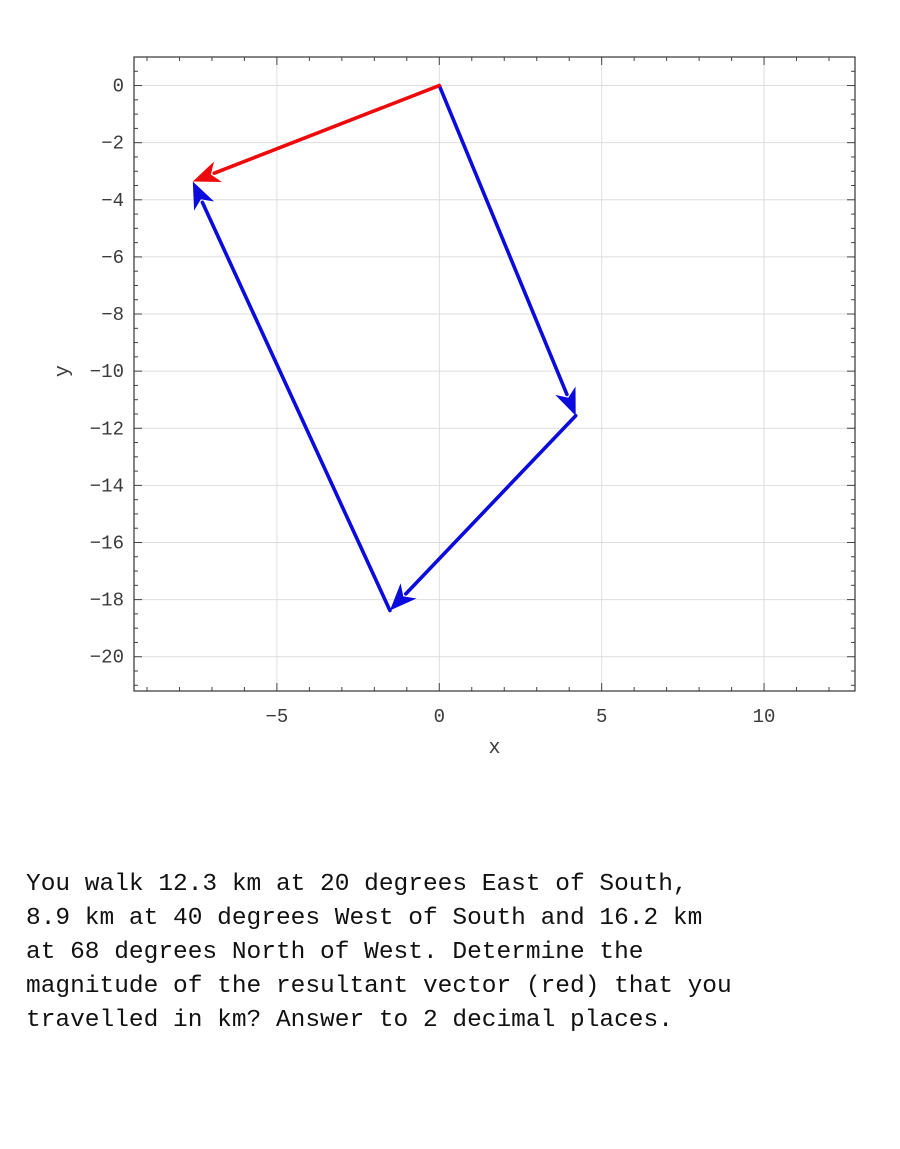  What do you see at coordinates (107, 429) in the screenshot?
I see `y-tick-label: −12` at bounding box center [107, 429].